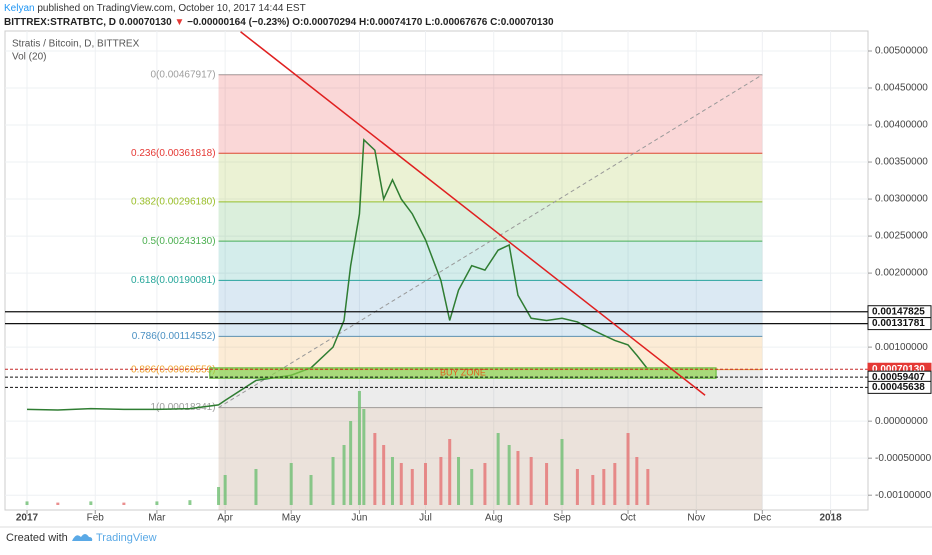 The height and width of the screenshot is (555, 932). I want to click on x-tick-label: Mar, so click(157, 518).